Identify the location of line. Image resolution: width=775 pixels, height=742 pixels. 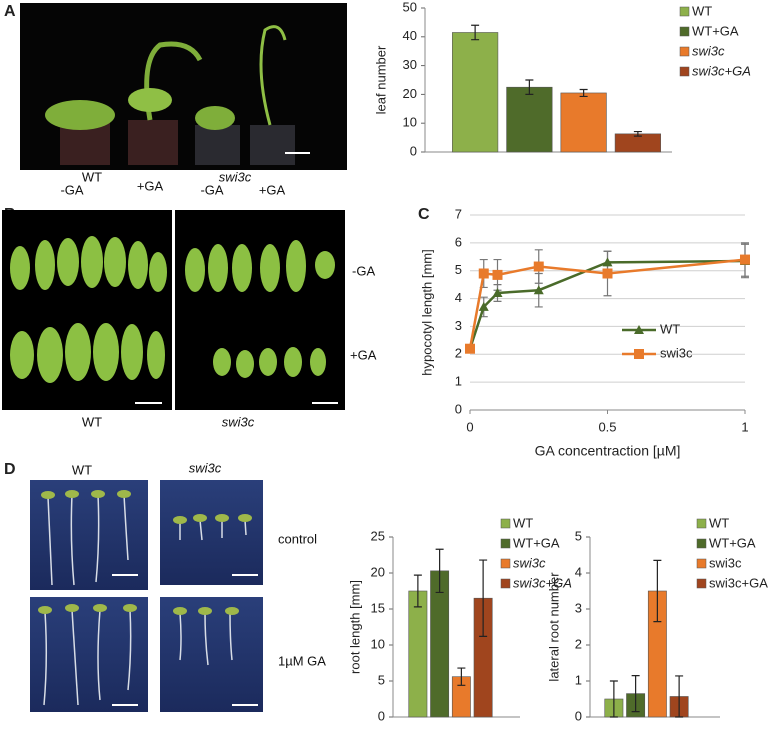
(607, 303).